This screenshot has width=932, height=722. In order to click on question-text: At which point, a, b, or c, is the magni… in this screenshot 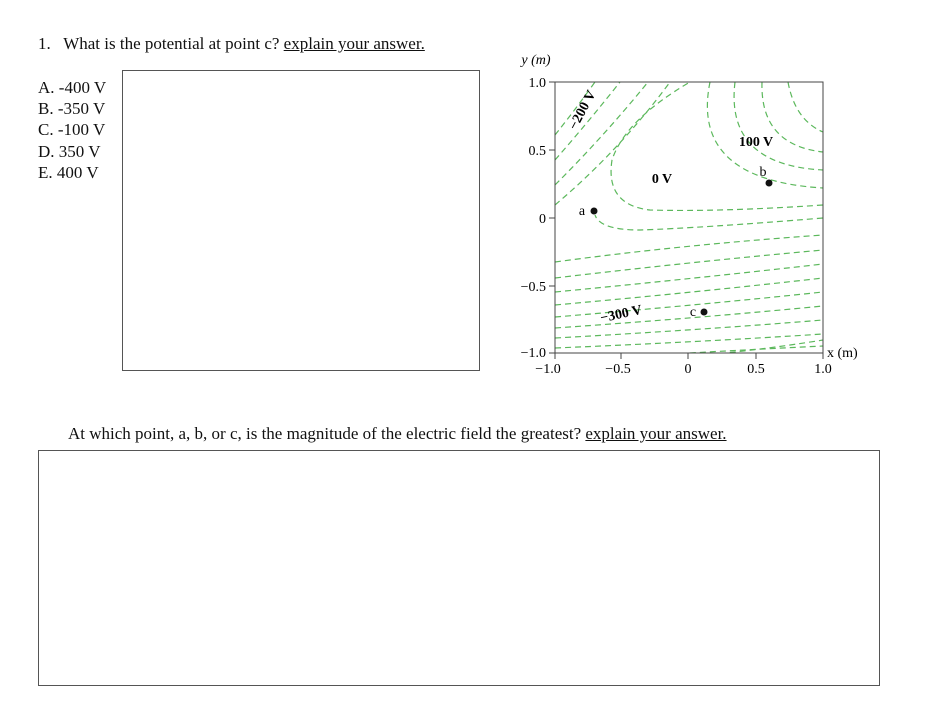, I will do `click(325, 433)`.